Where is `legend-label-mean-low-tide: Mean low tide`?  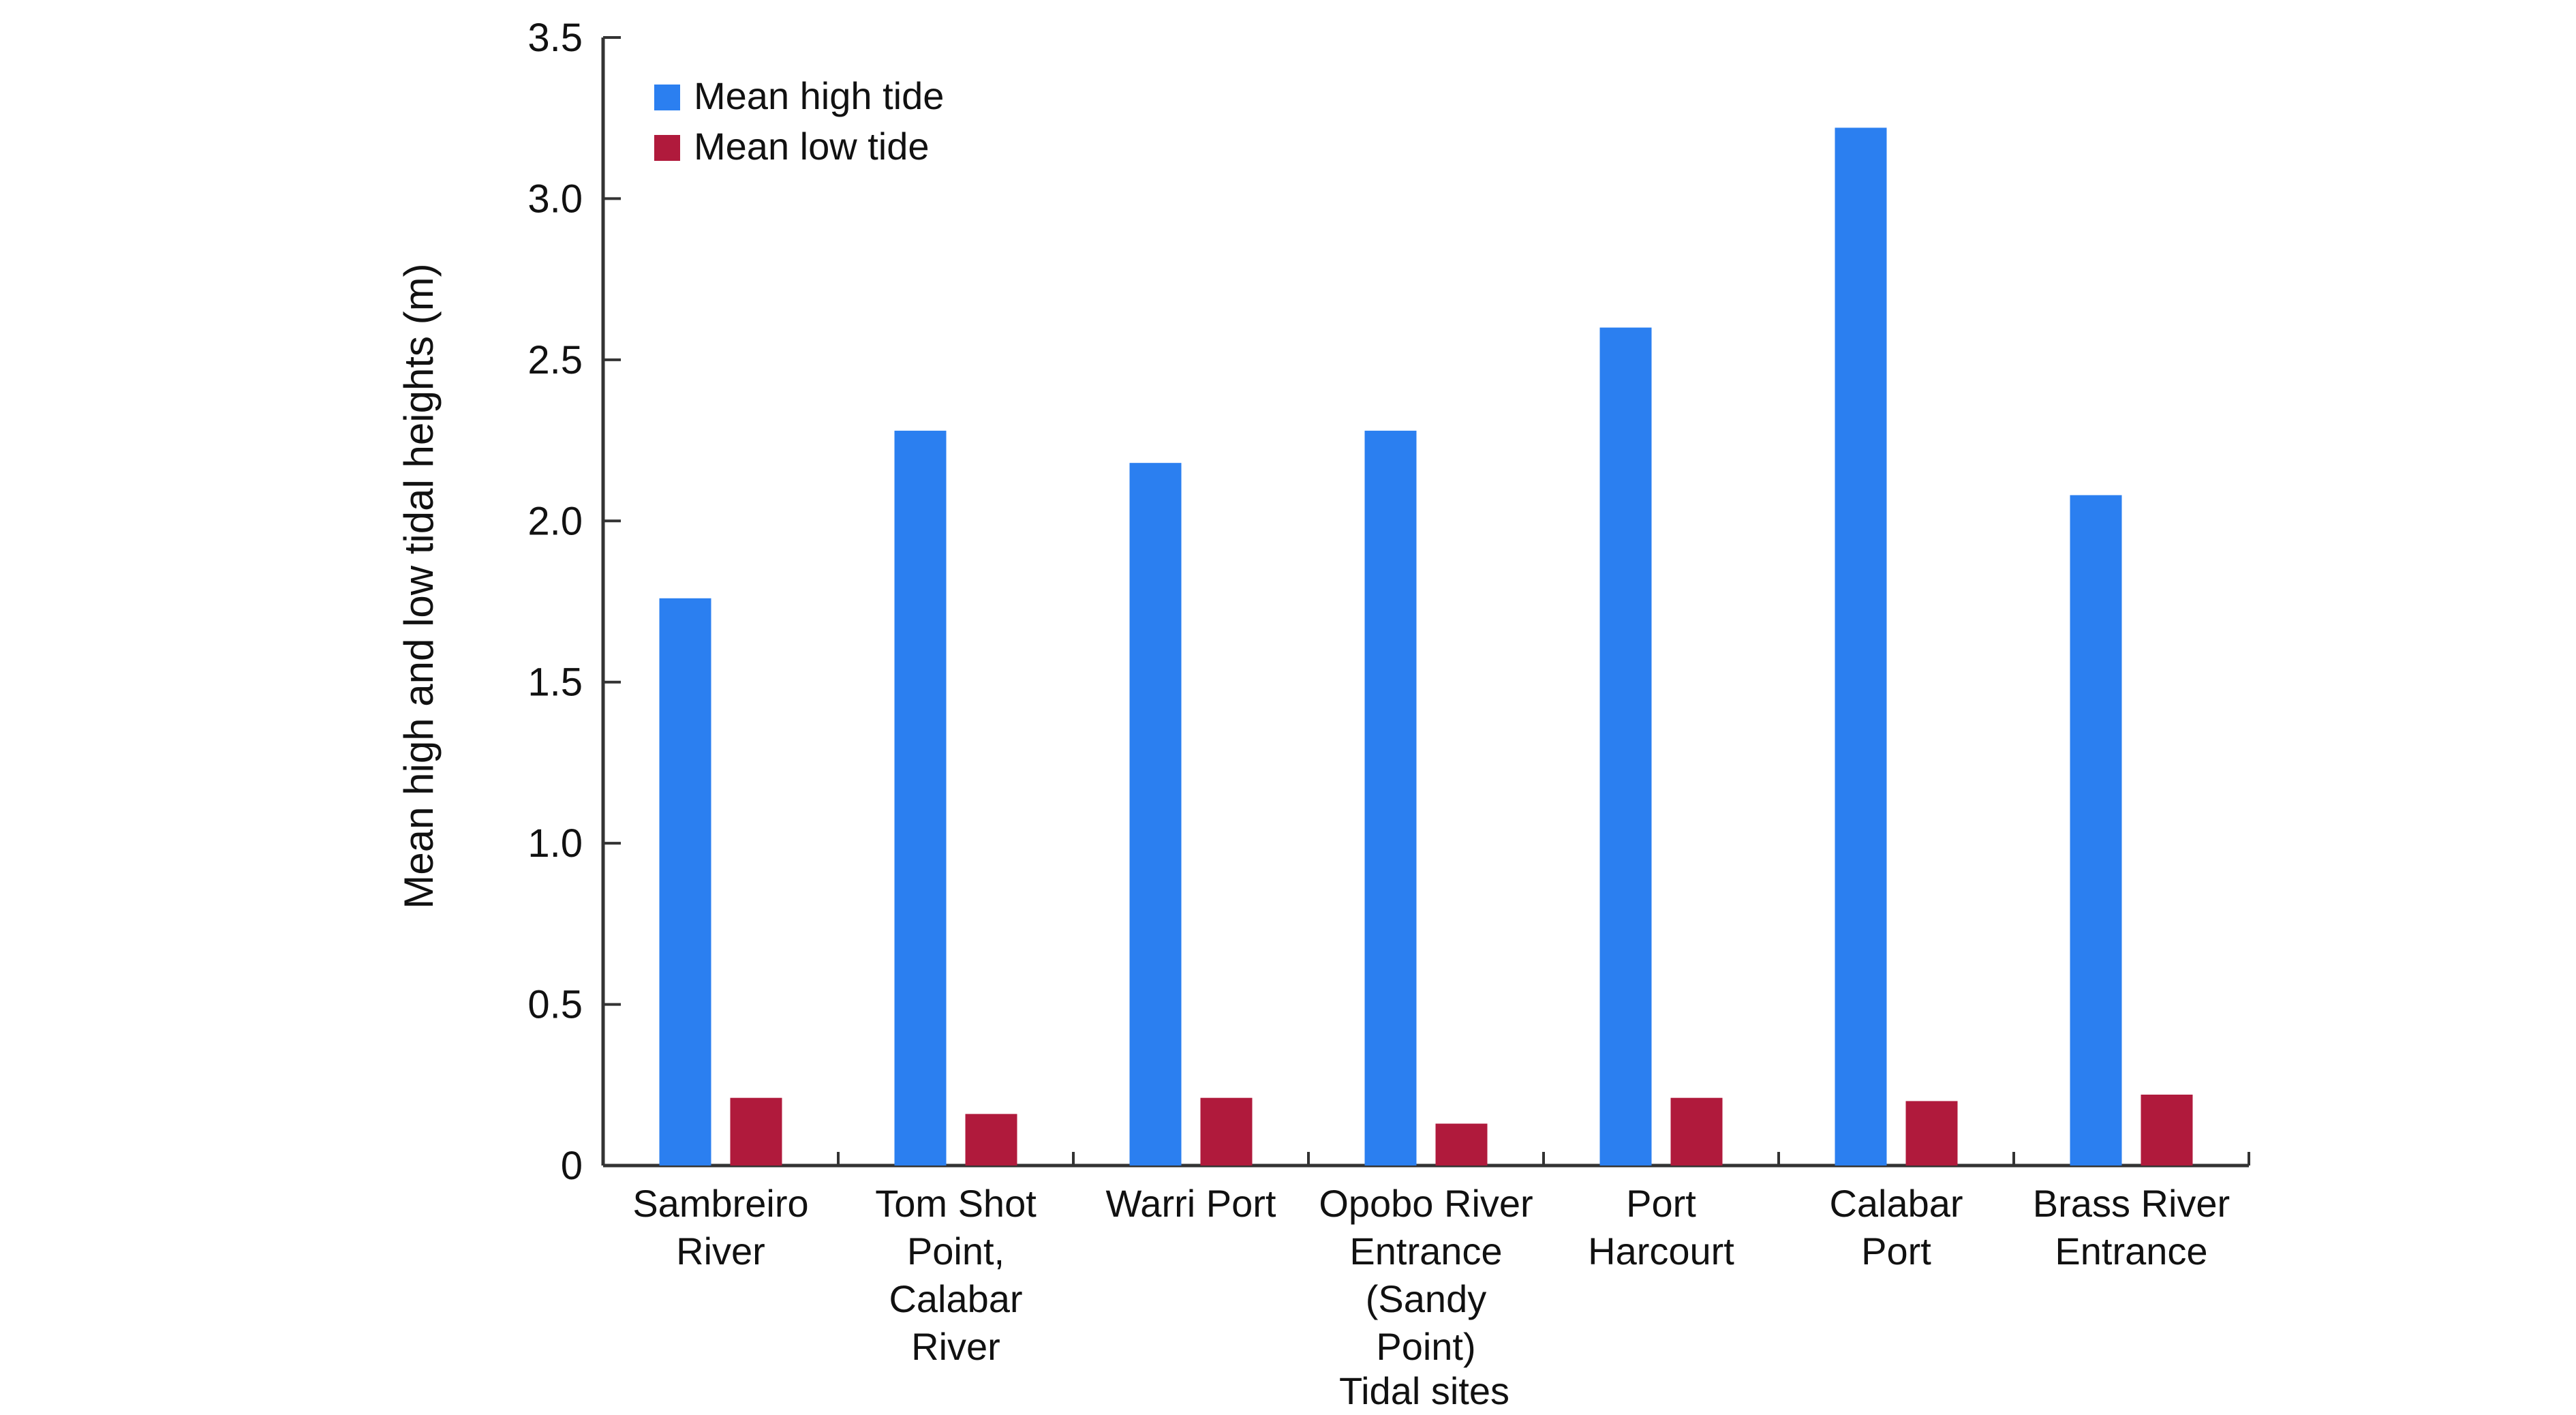
legend-label-mean-low-tide: Mean low tide is located at coordinates (812, 146).